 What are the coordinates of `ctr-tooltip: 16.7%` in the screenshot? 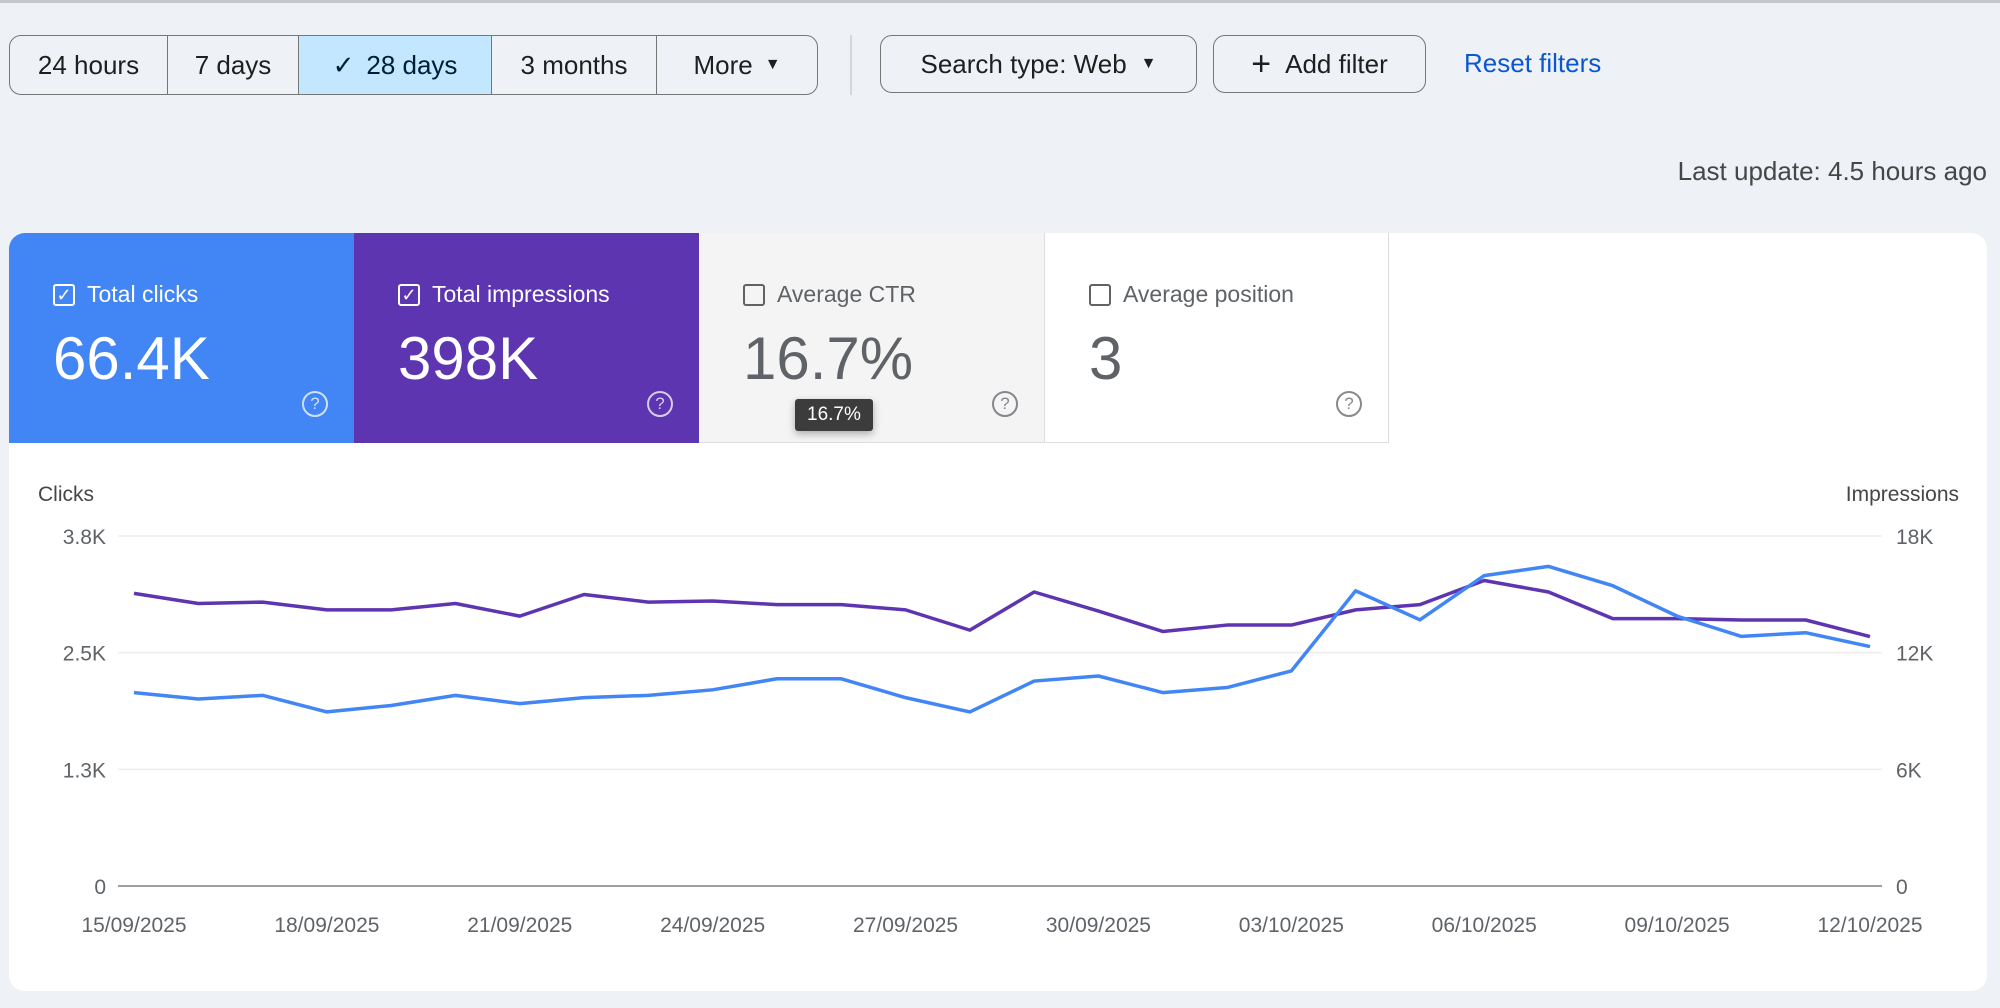 It's located at (834, 415).